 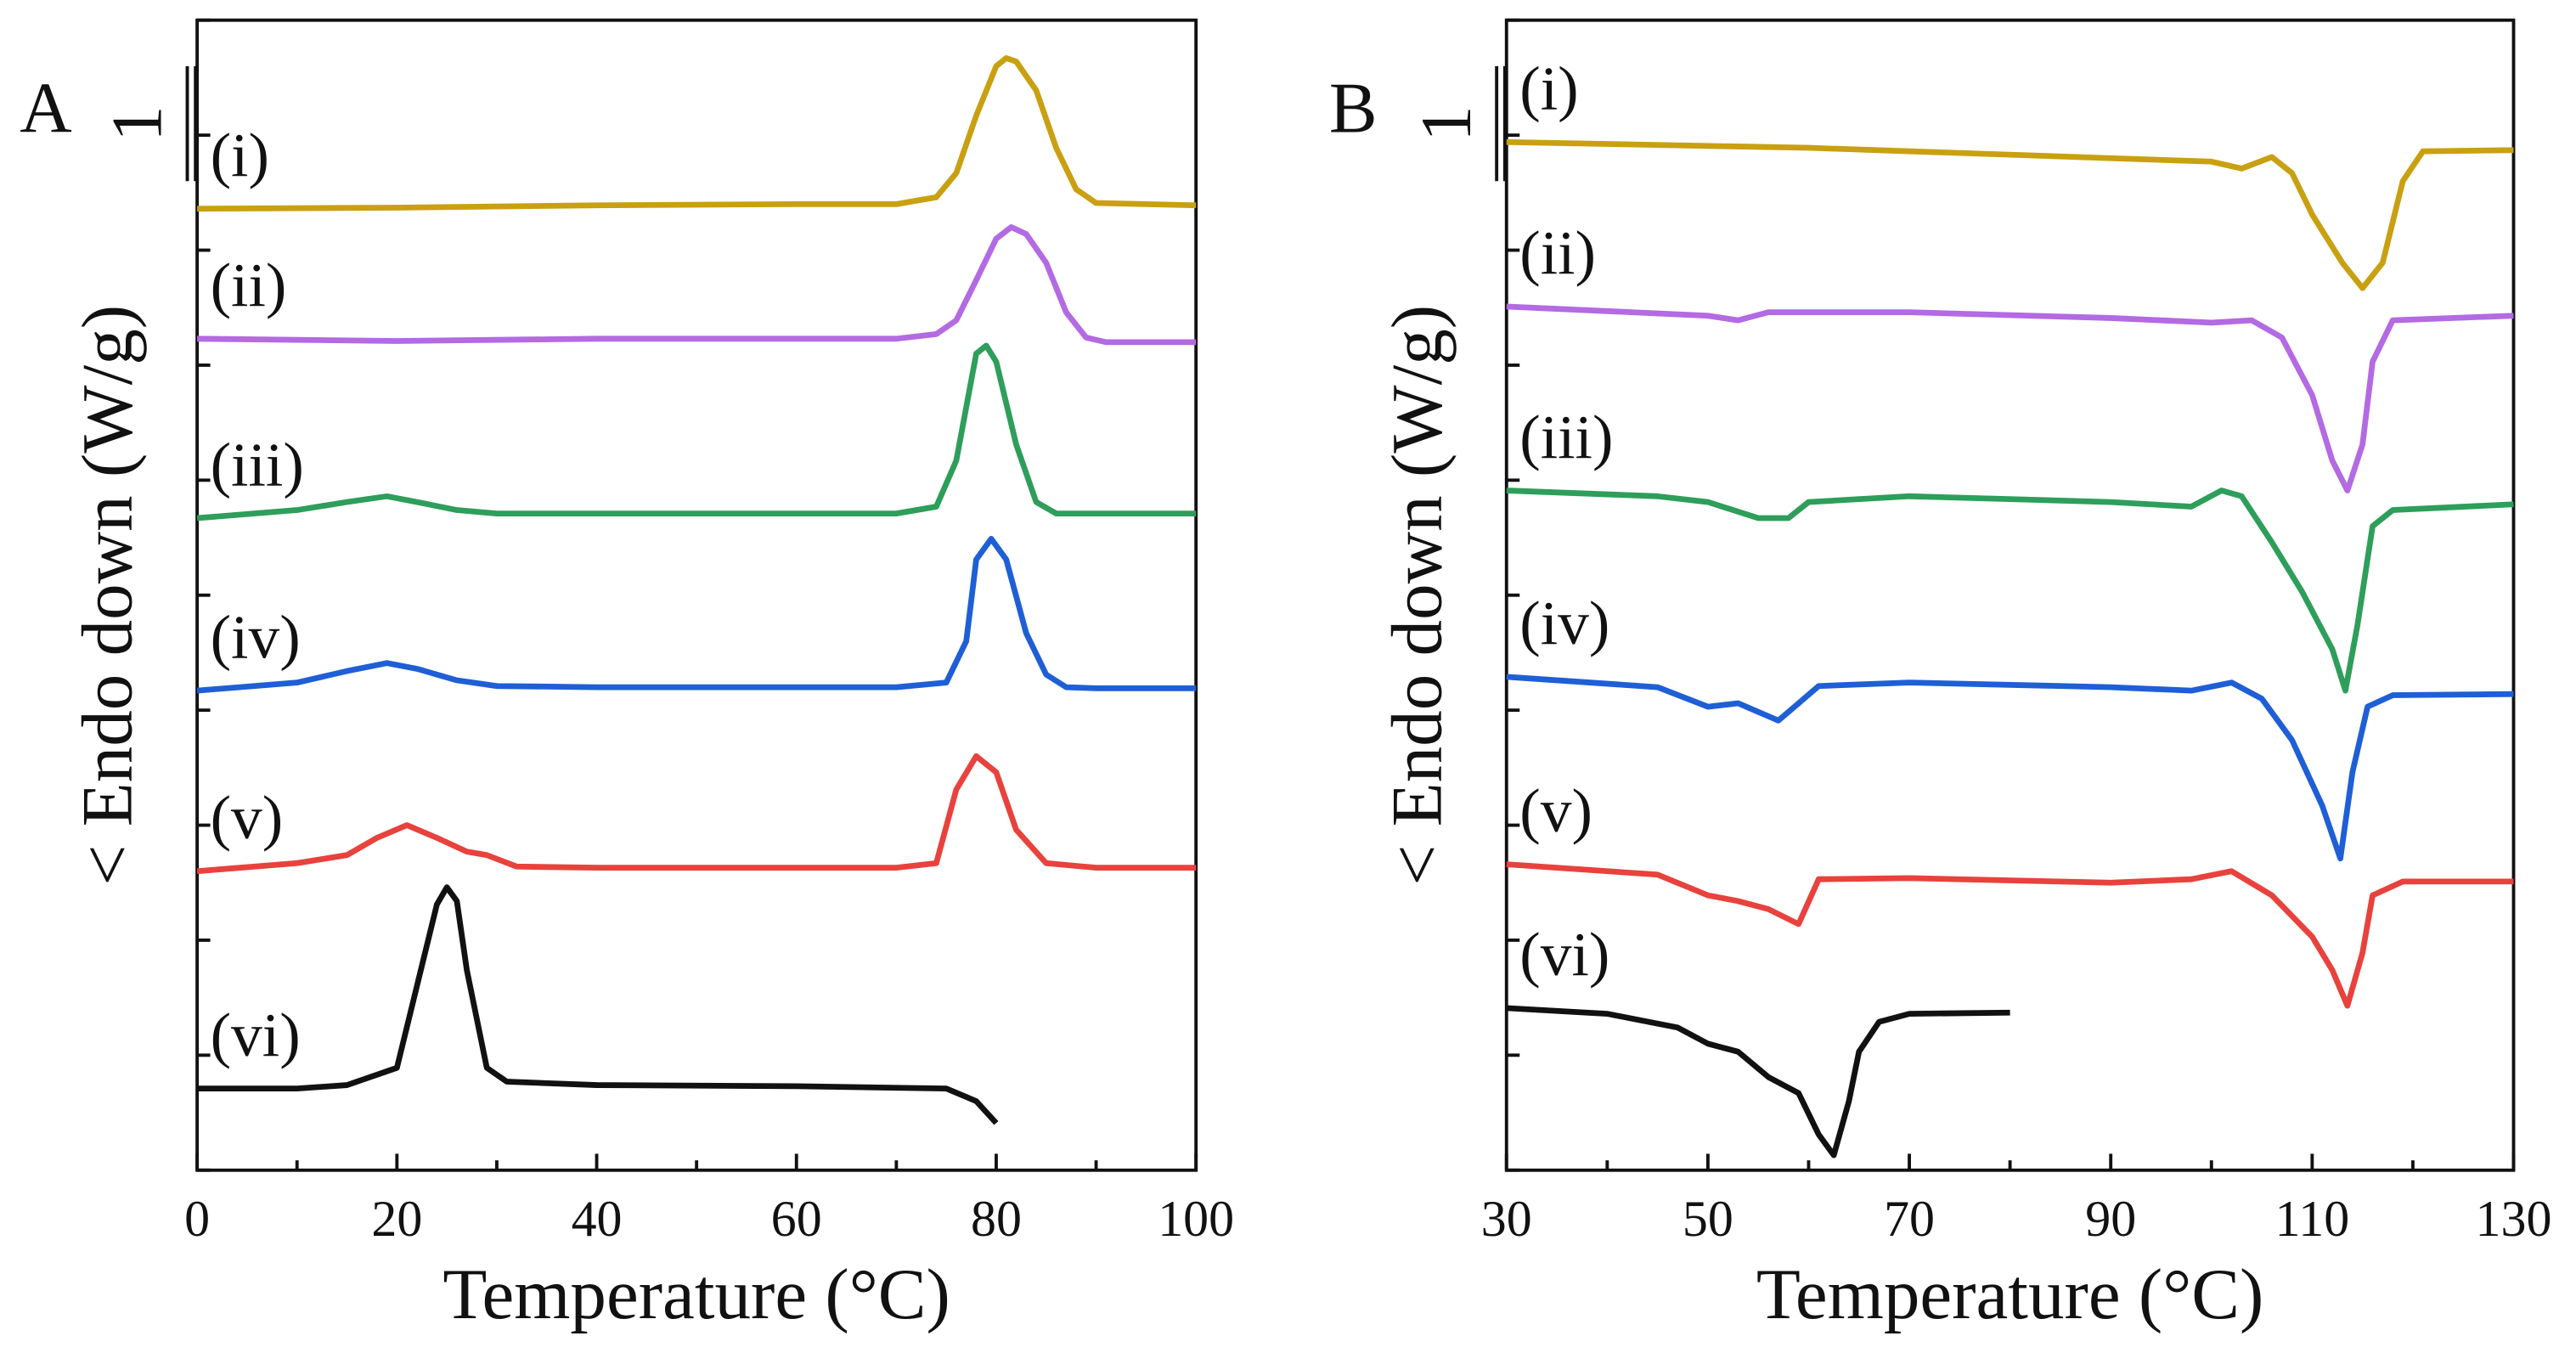 What do you see at coordinates (1506, 1219) in the screenshot?
I see `x-tick-label: 30` at bounding box center [1506, 1219].